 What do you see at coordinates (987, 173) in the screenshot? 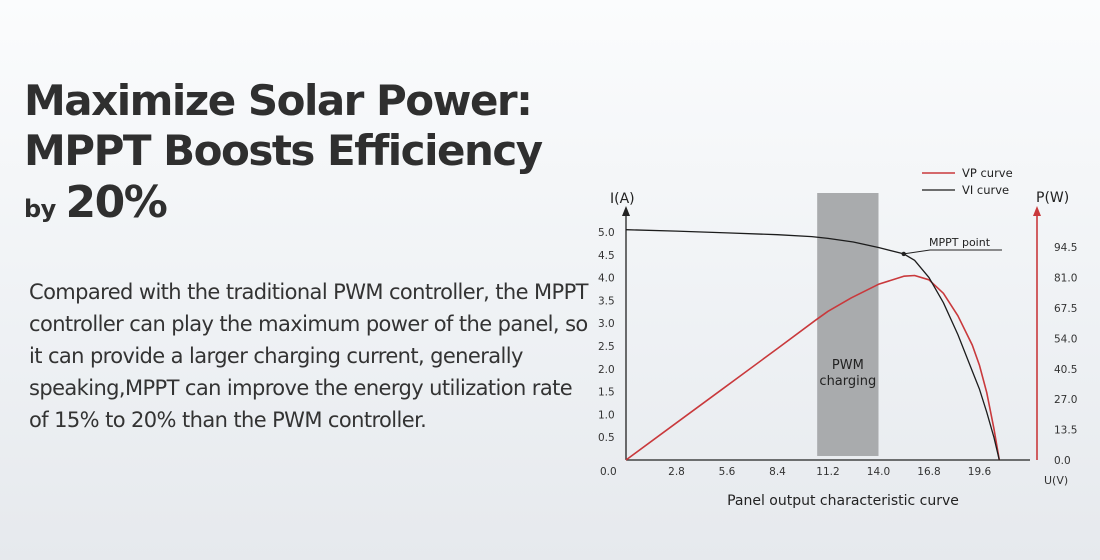
I see `legend-vp-label: VP curve` at bounding box center [987, 173].